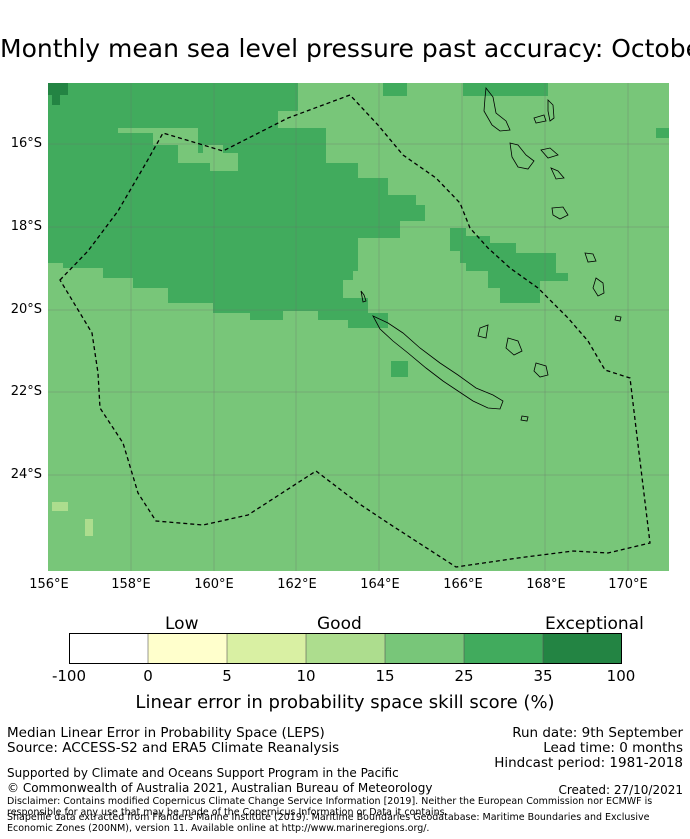 The image size is (690, 839). Describe the element at coordinates (509, 265) in the screenshot. I see `field-25-35-east` at that location.